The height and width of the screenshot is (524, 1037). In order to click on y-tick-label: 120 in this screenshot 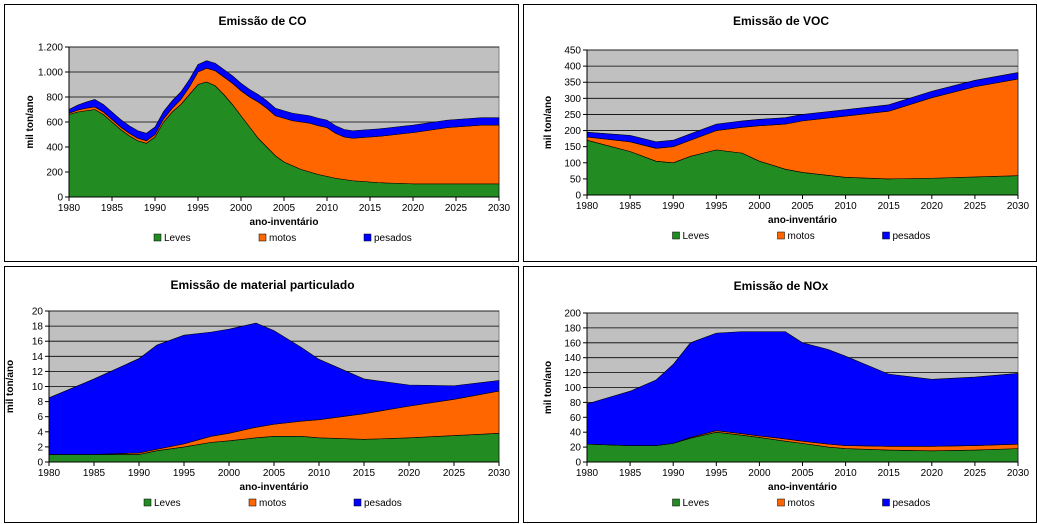, I will do `click(572, 373)`.